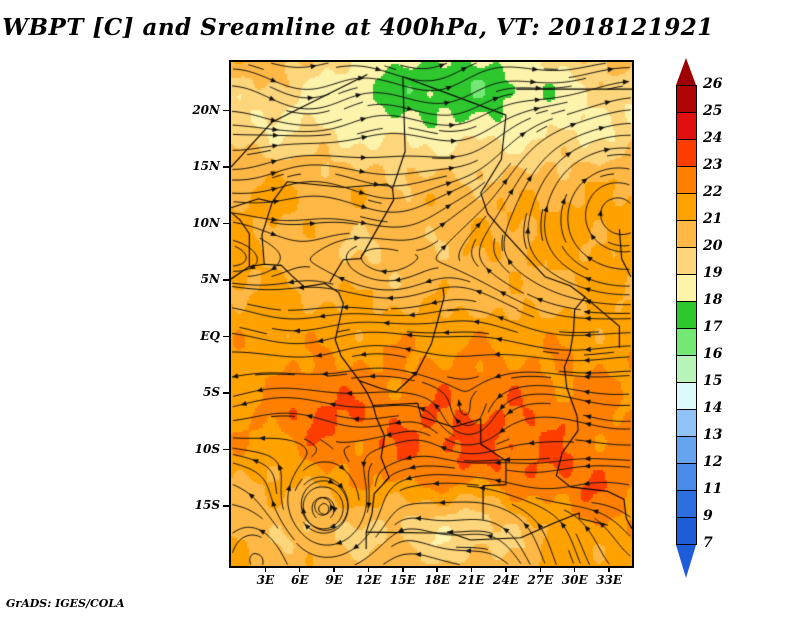 The image size is (800, 618). I want to click on x-tick-label: 15E, so click(402, 580).